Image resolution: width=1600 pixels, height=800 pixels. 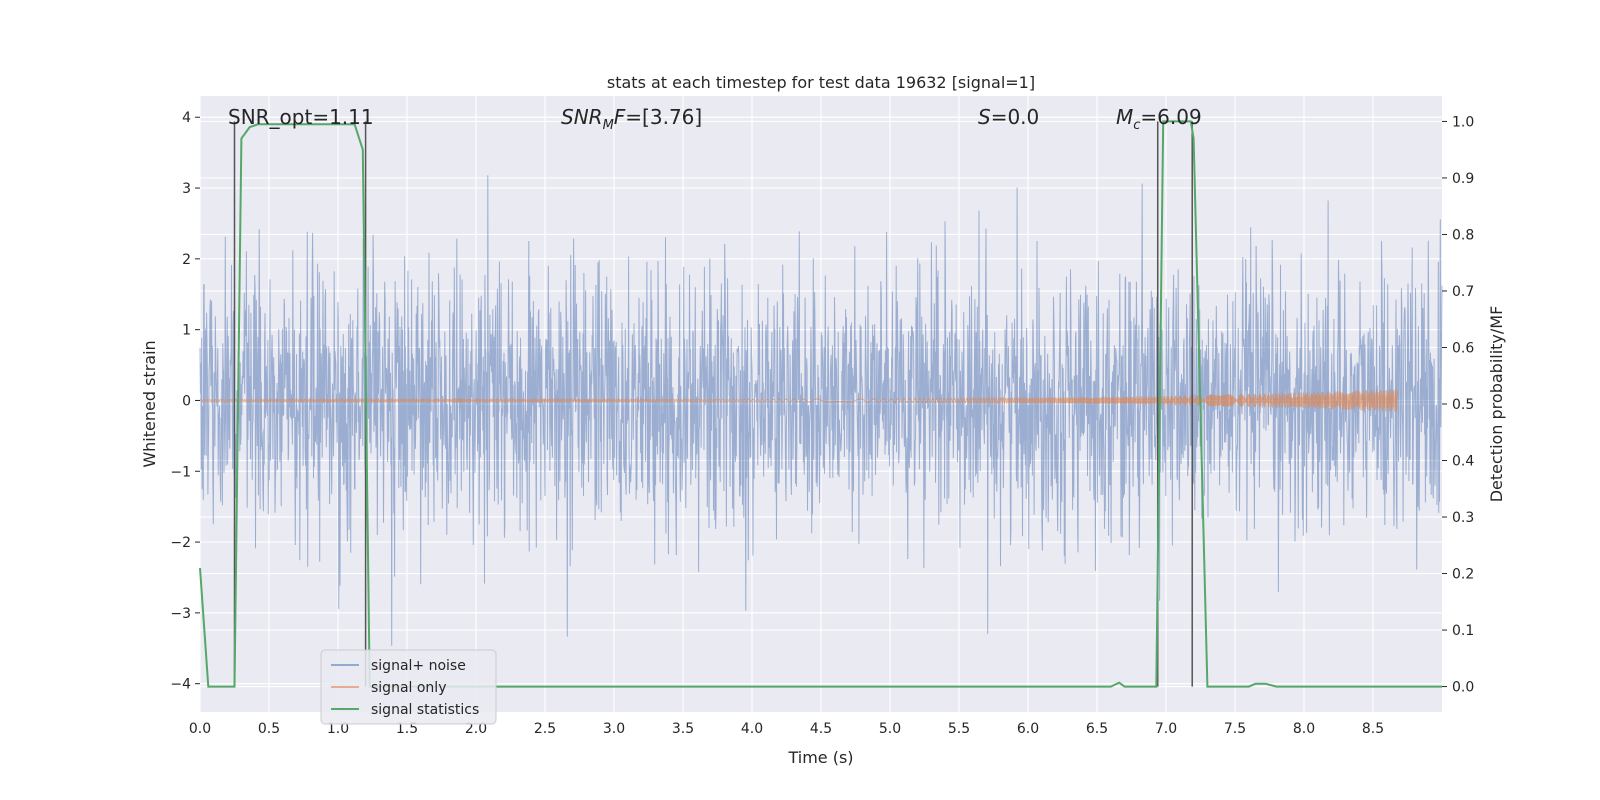 I want to click on x-tick-label: 7.0, so click(x=1166, y=729).